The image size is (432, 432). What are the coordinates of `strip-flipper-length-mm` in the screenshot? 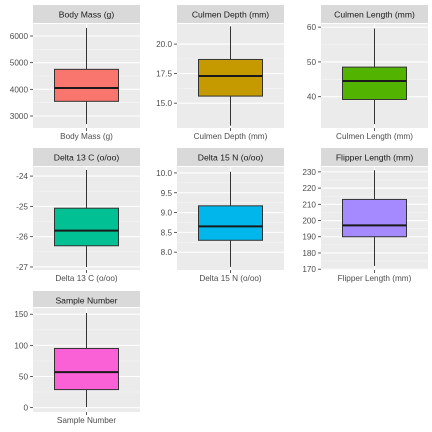 It's located at (374, 157).